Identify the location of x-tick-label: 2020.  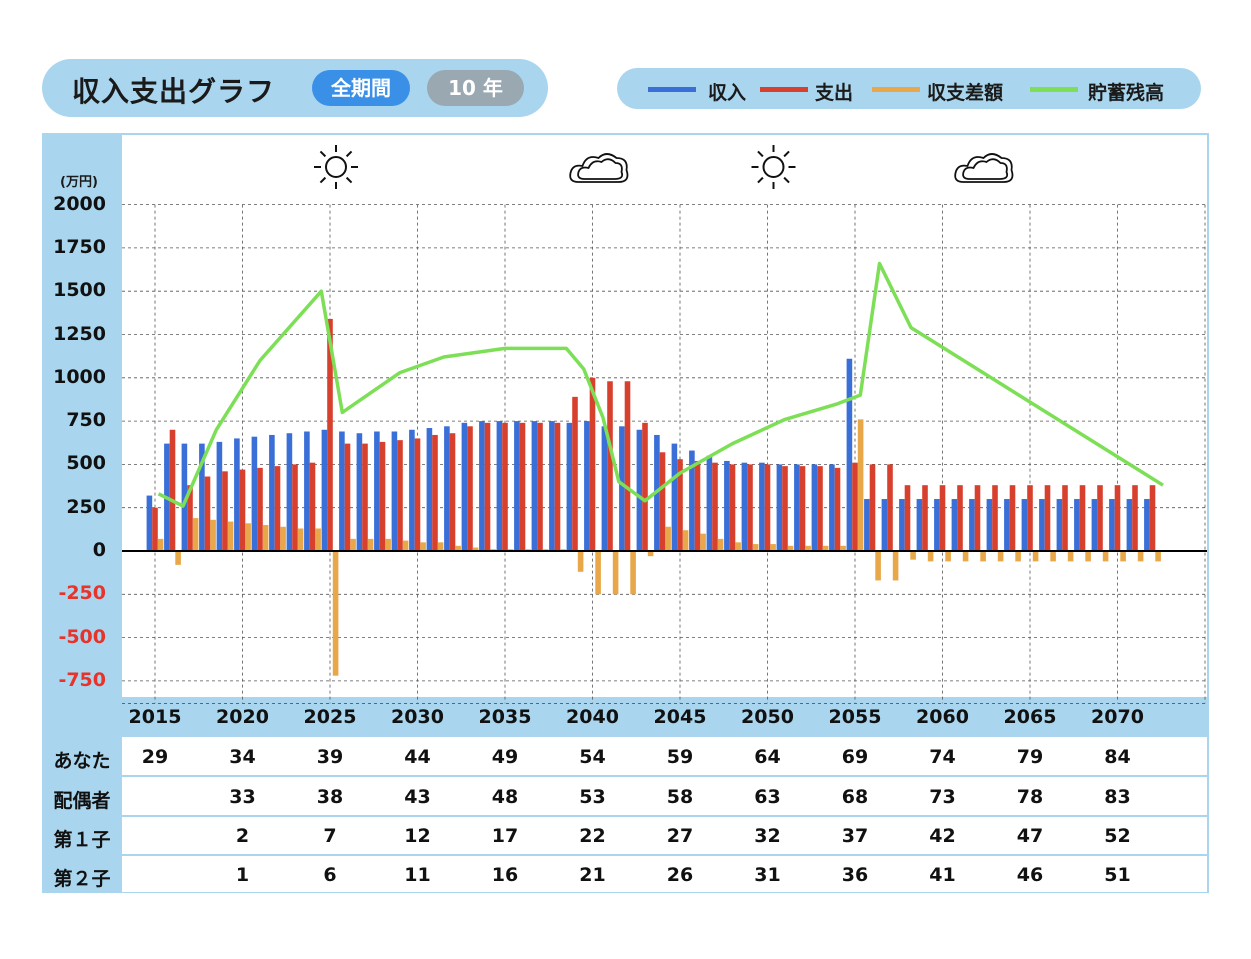
(242, 717).